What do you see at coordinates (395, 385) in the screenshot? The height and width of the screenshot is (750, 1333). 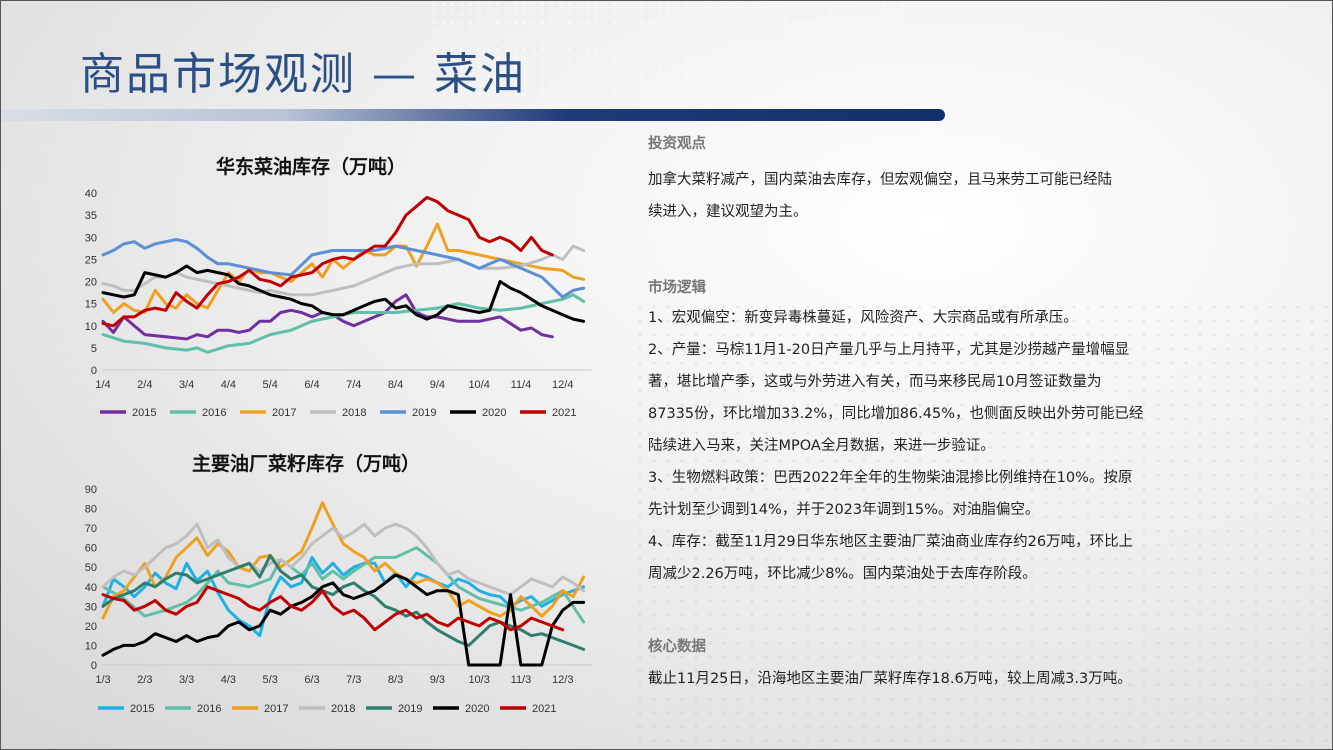 I see `x-tick-label: 8/4` at bounding box center [395, 385].